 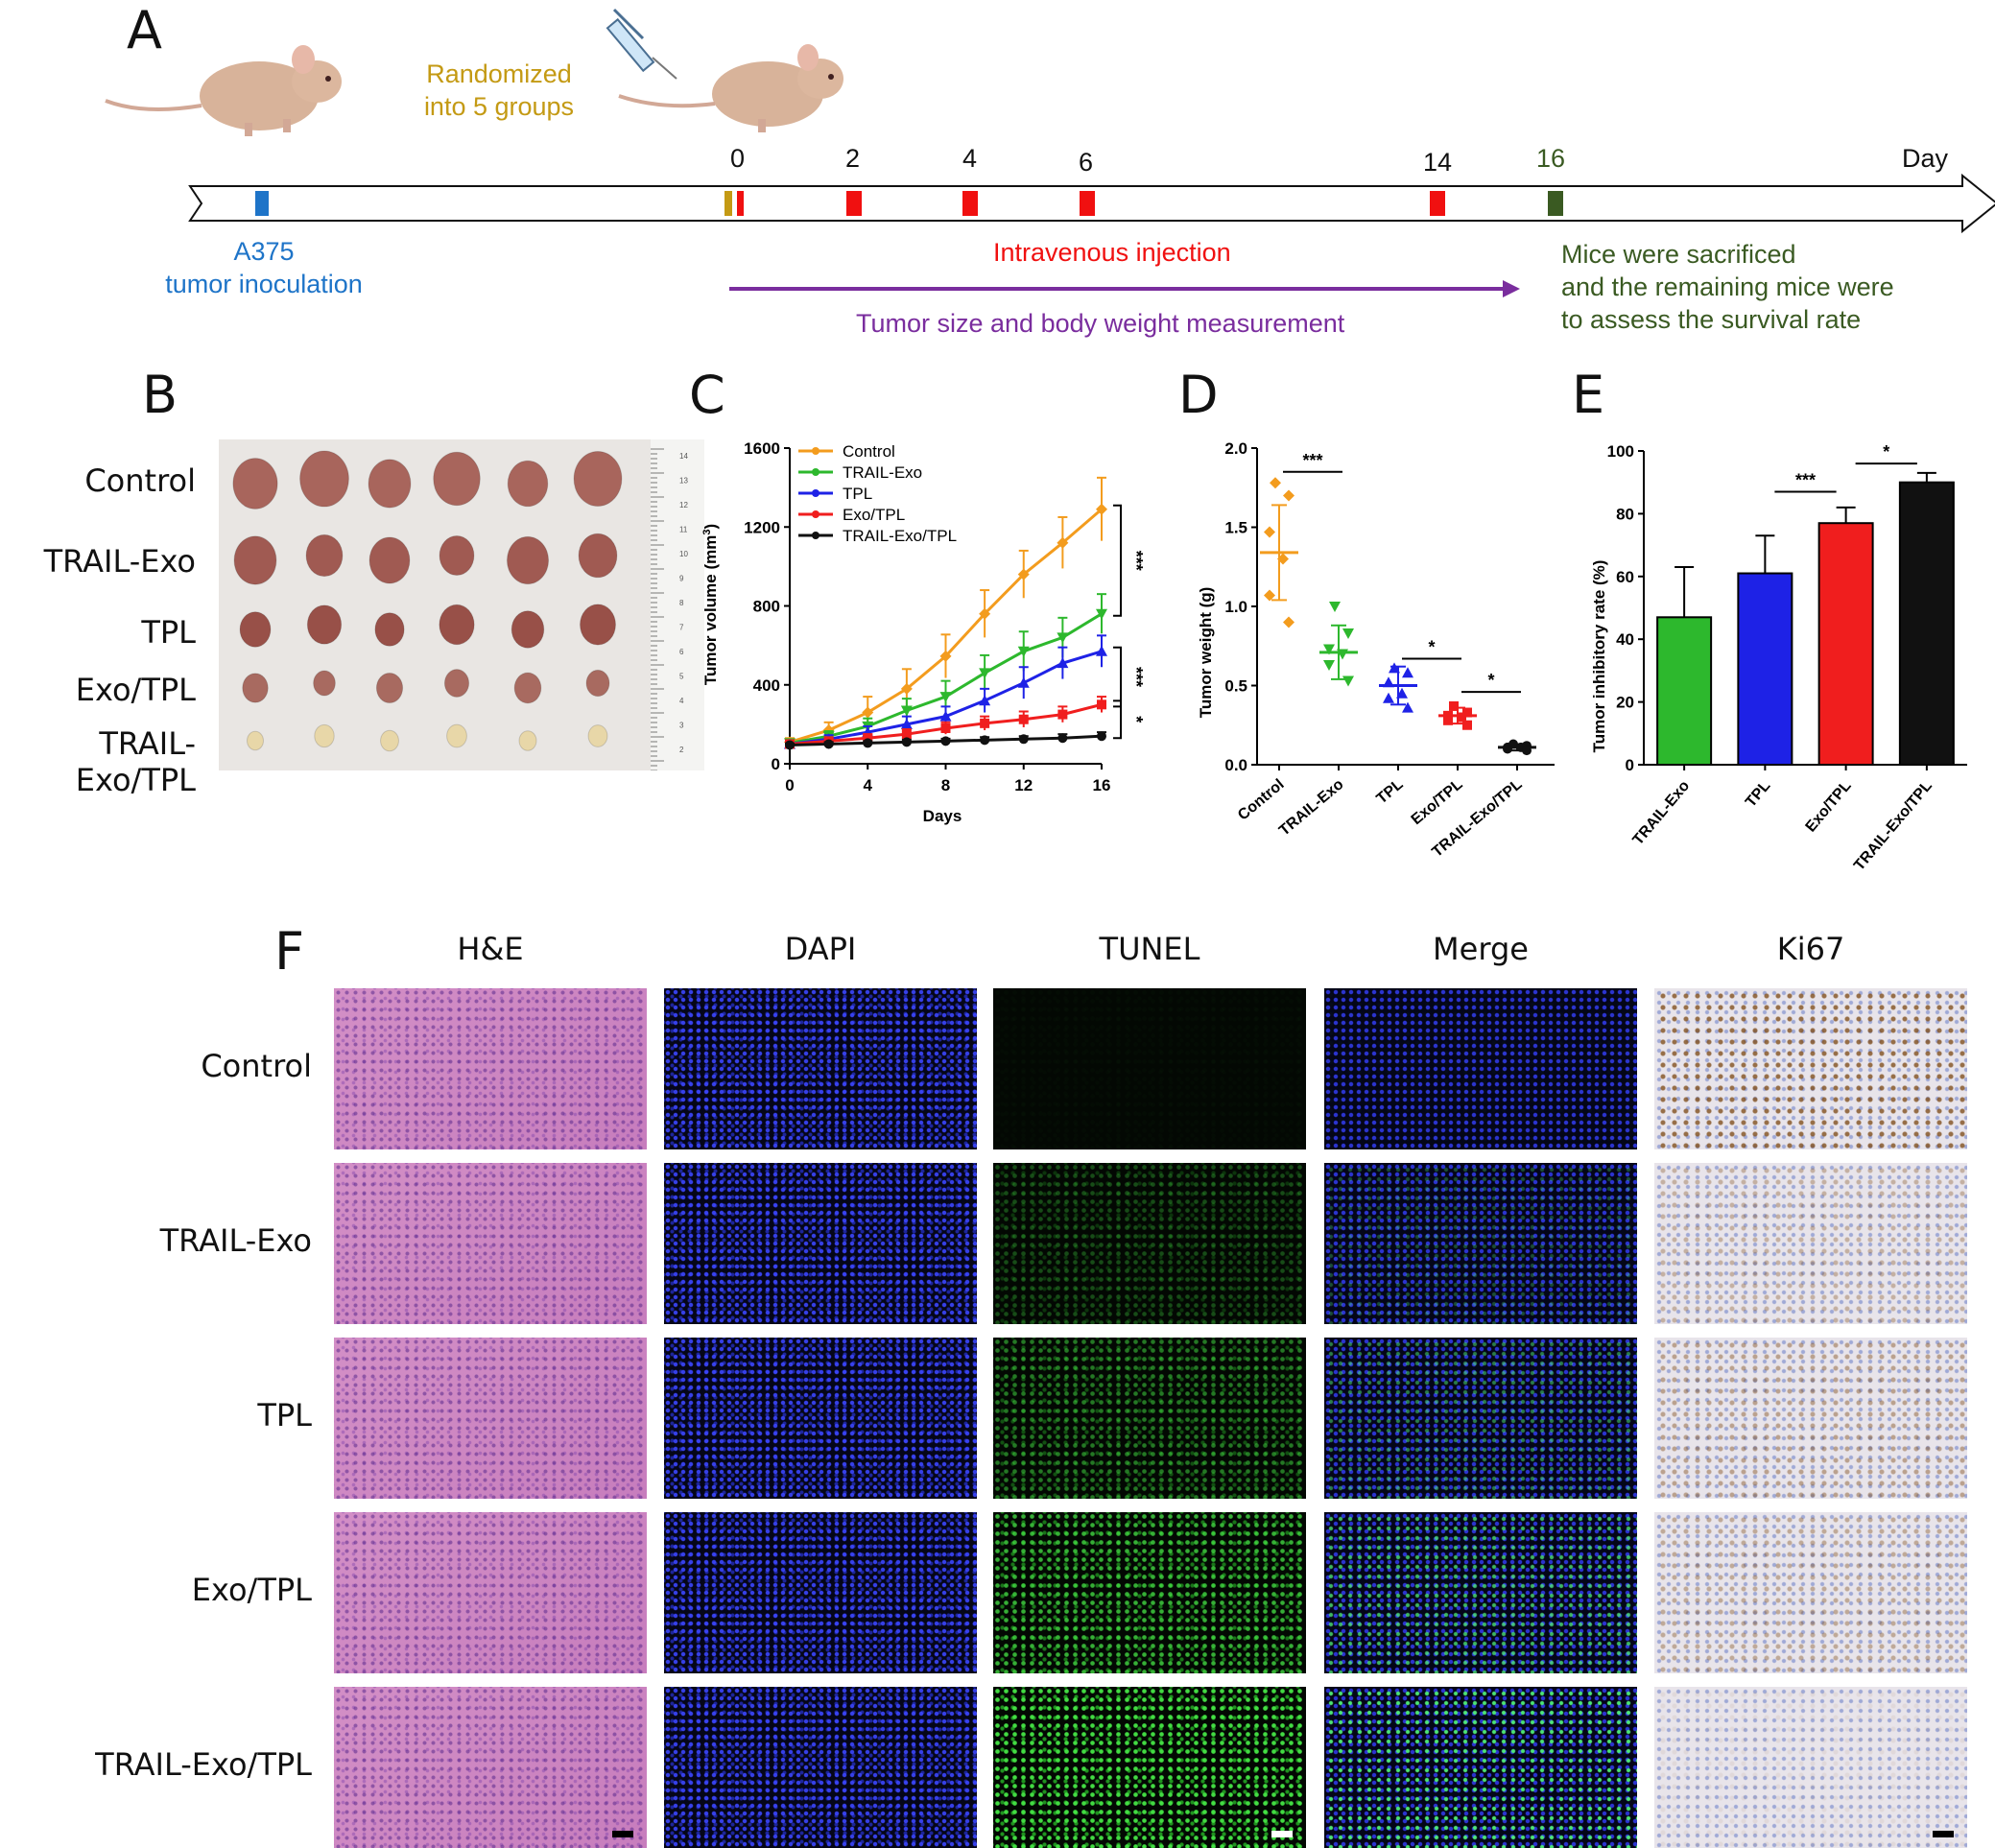 I want to click on tumor-row-label: TRAIL-Exo, so click(x=119, y=561).